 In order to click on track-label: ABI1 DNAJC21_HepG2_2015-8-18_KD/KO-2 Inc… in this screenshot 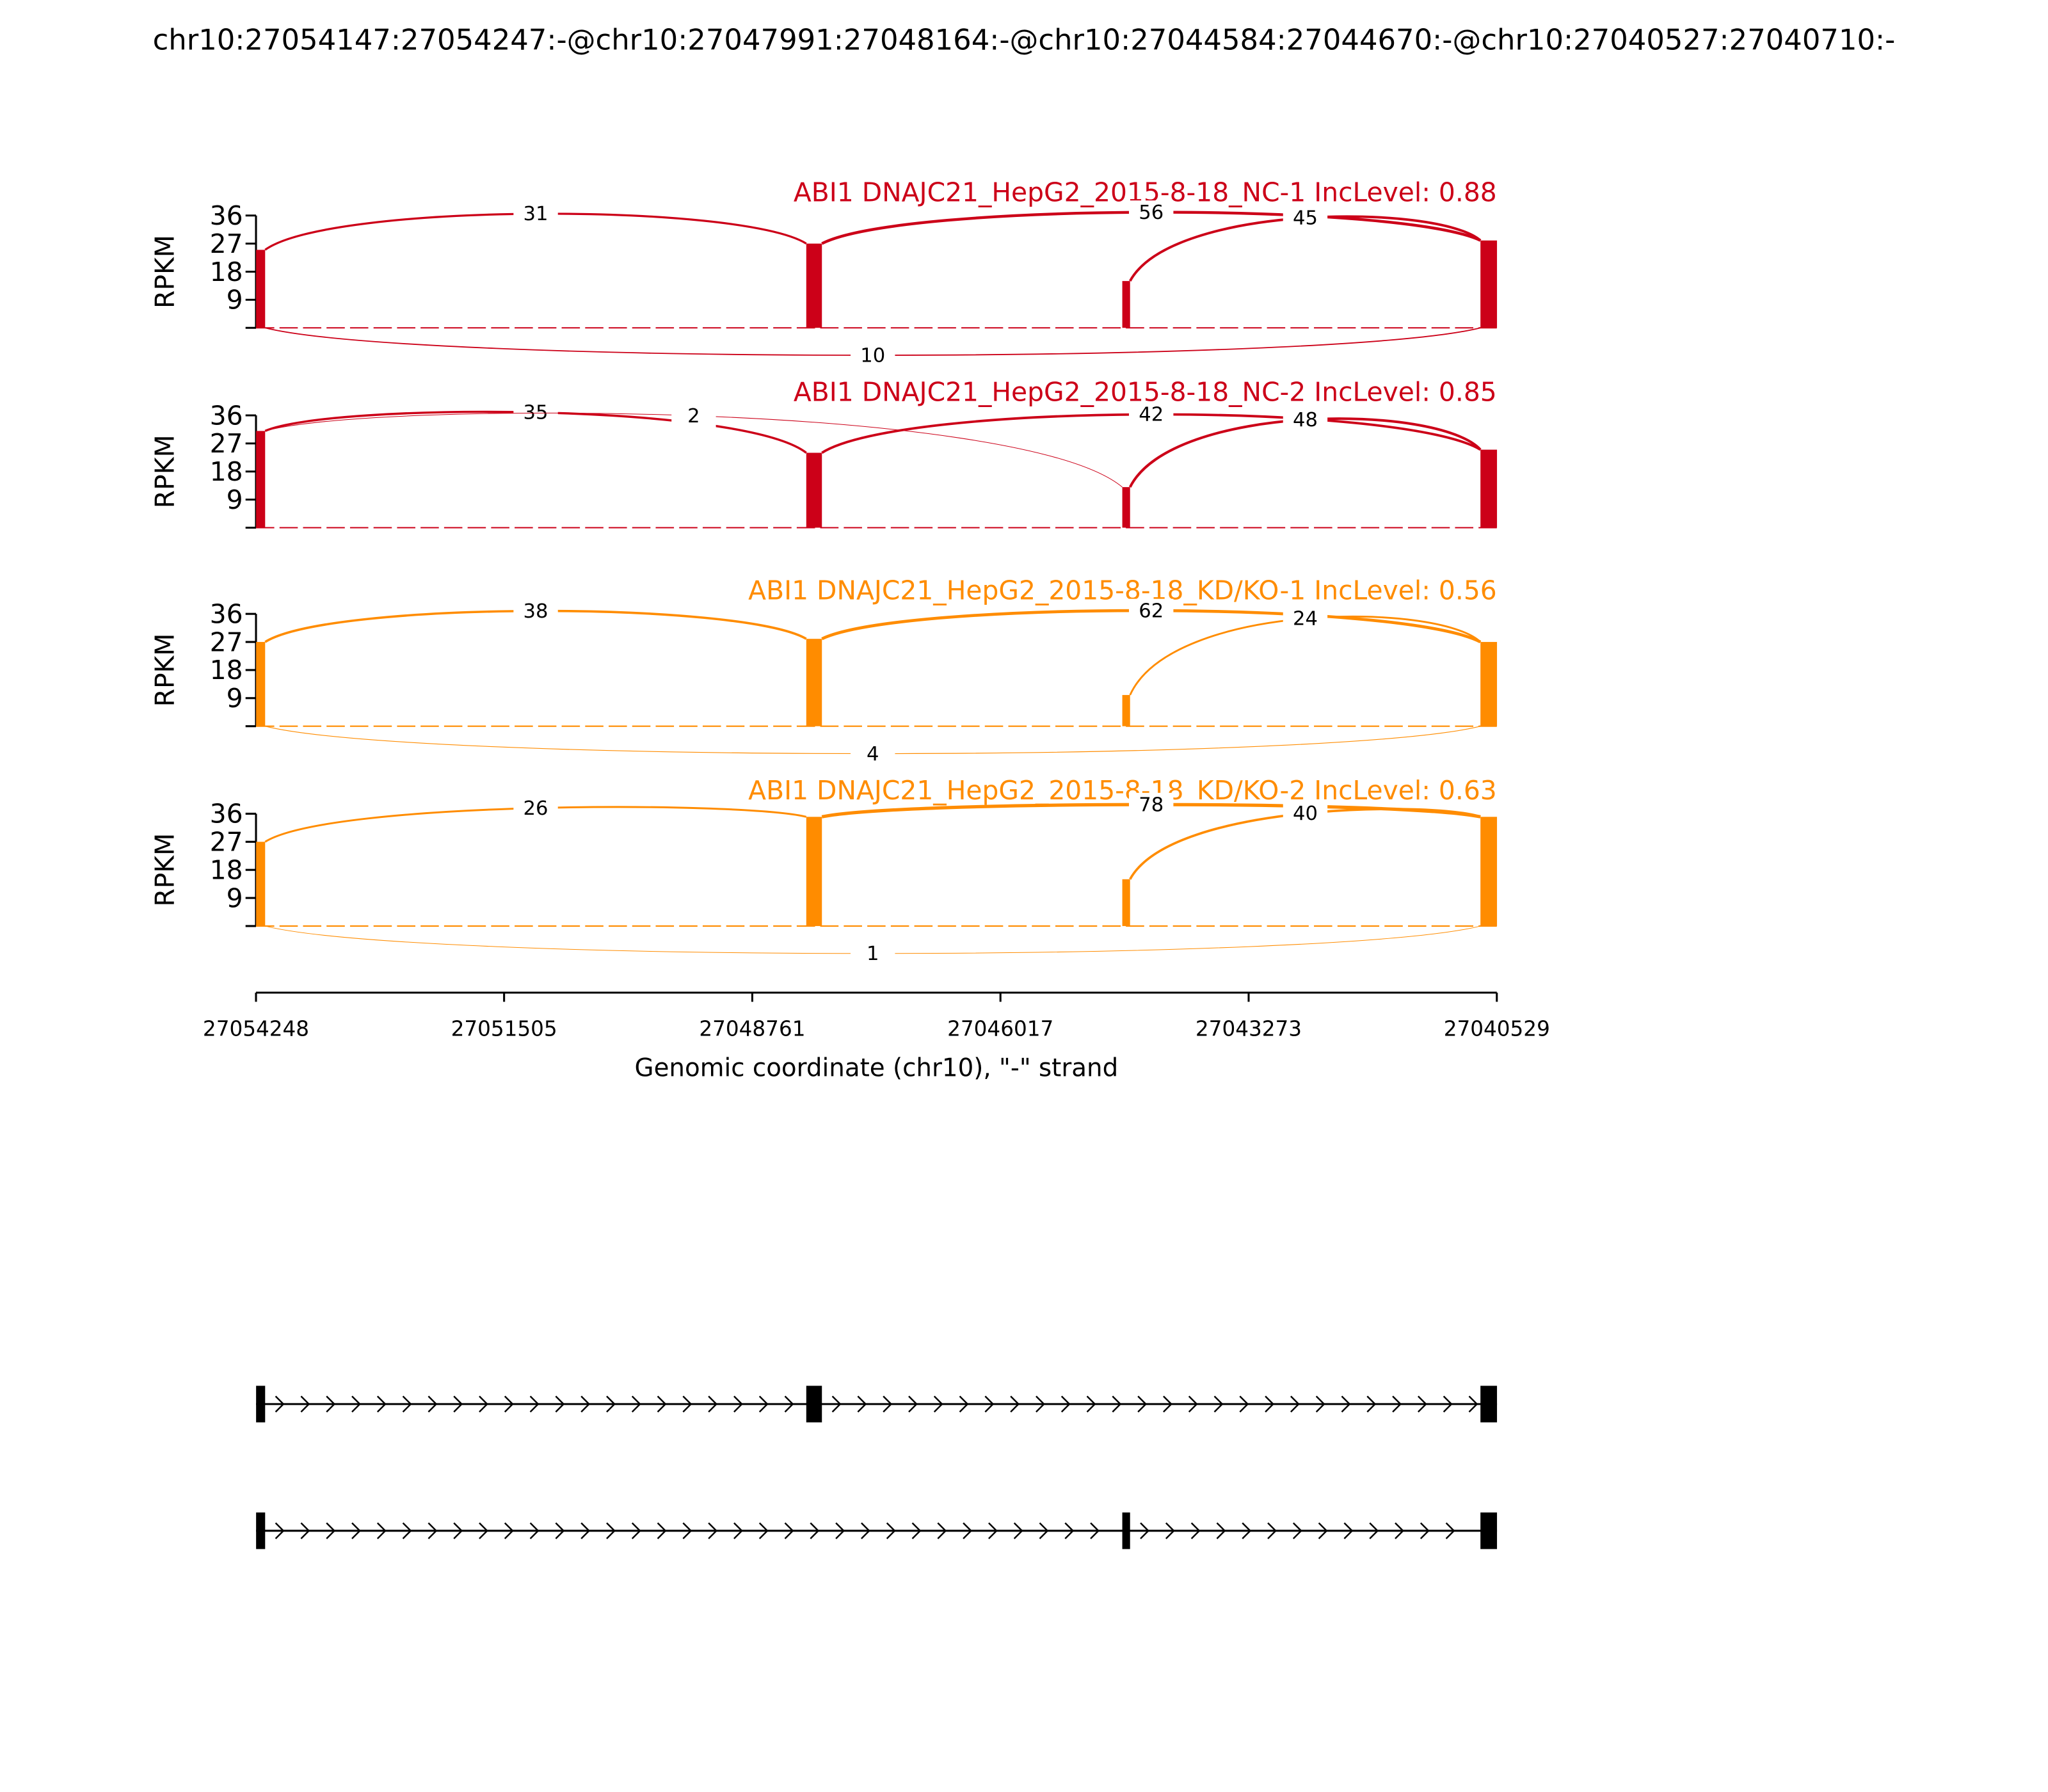, I will do `click(1122, 790)`.